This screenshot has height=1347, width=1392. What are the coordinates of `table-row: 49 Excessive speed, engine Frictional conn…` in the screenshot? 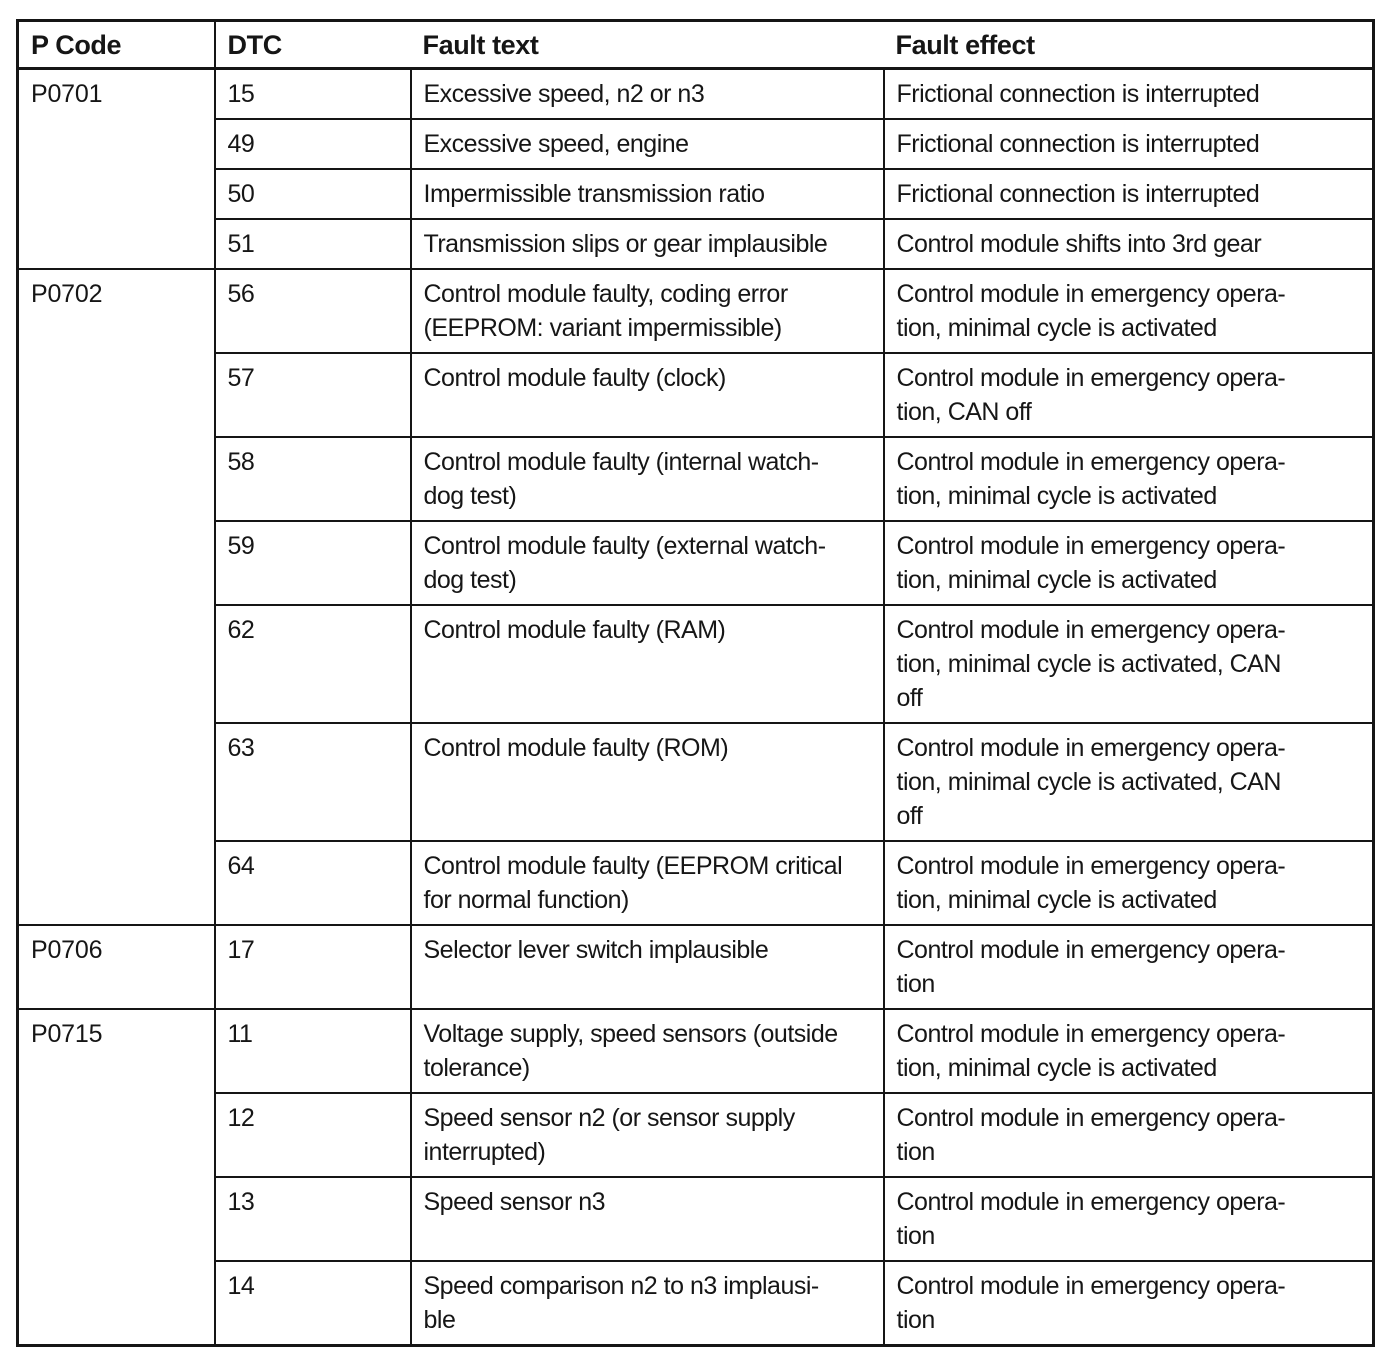 It's located at (696, 144).